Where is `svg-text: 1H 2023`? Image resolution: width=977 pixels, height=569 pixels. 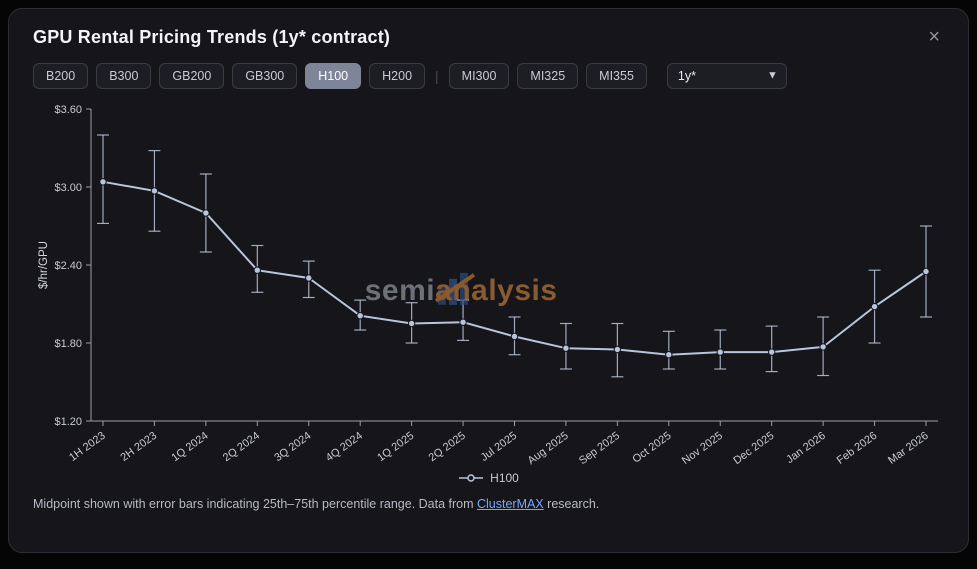 svg-text: 1H 2023 is located at coordinates (87, 447).